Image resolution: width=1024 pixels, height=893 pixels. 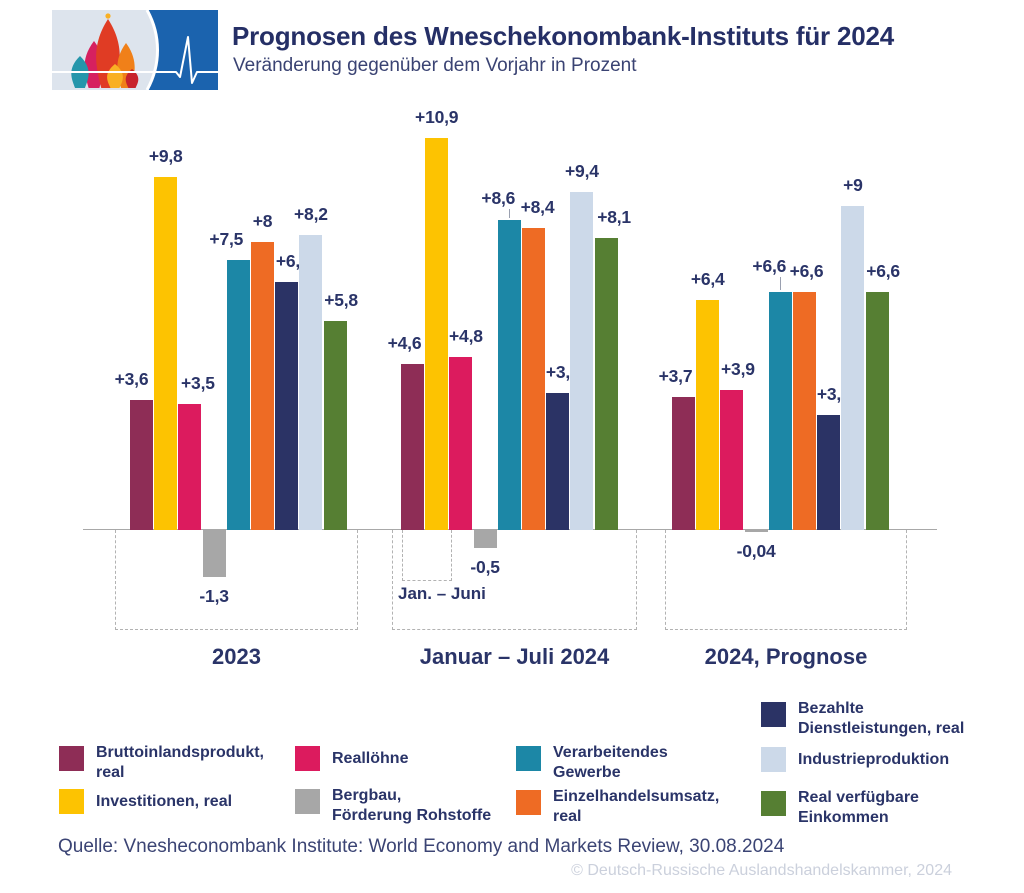 I want to click on value-label-einzelhandel: +6,6, so click(x=806, y=271).